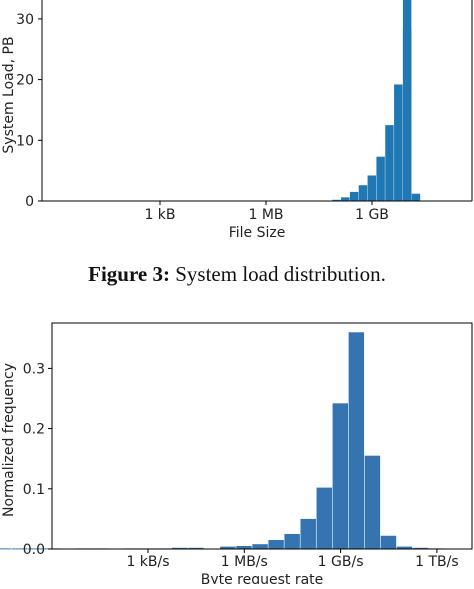  I want to click on figure-caption-label: Figure 3:, so click(129, 274).